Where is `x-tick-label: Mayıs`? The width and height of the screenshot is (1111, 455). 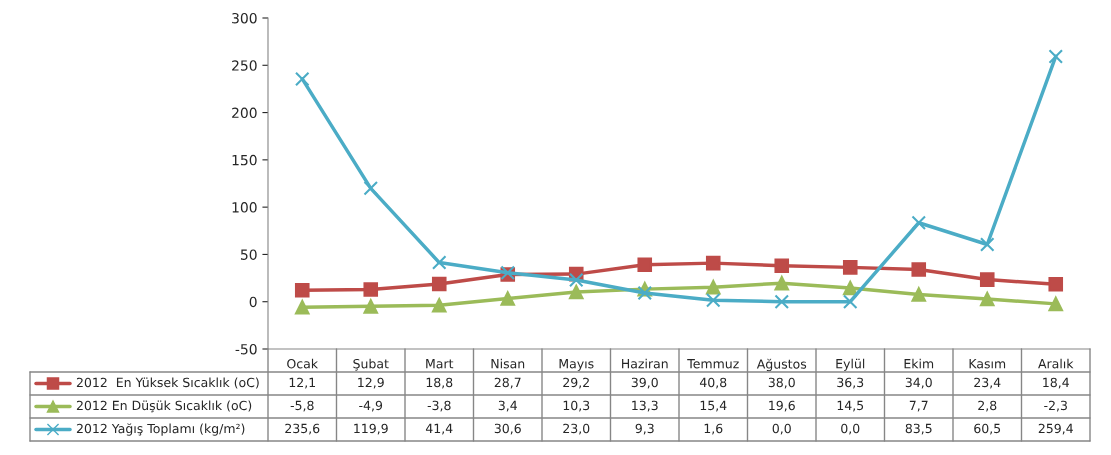
x-tick-label: Mayıs is located at coordinates (576, 365).